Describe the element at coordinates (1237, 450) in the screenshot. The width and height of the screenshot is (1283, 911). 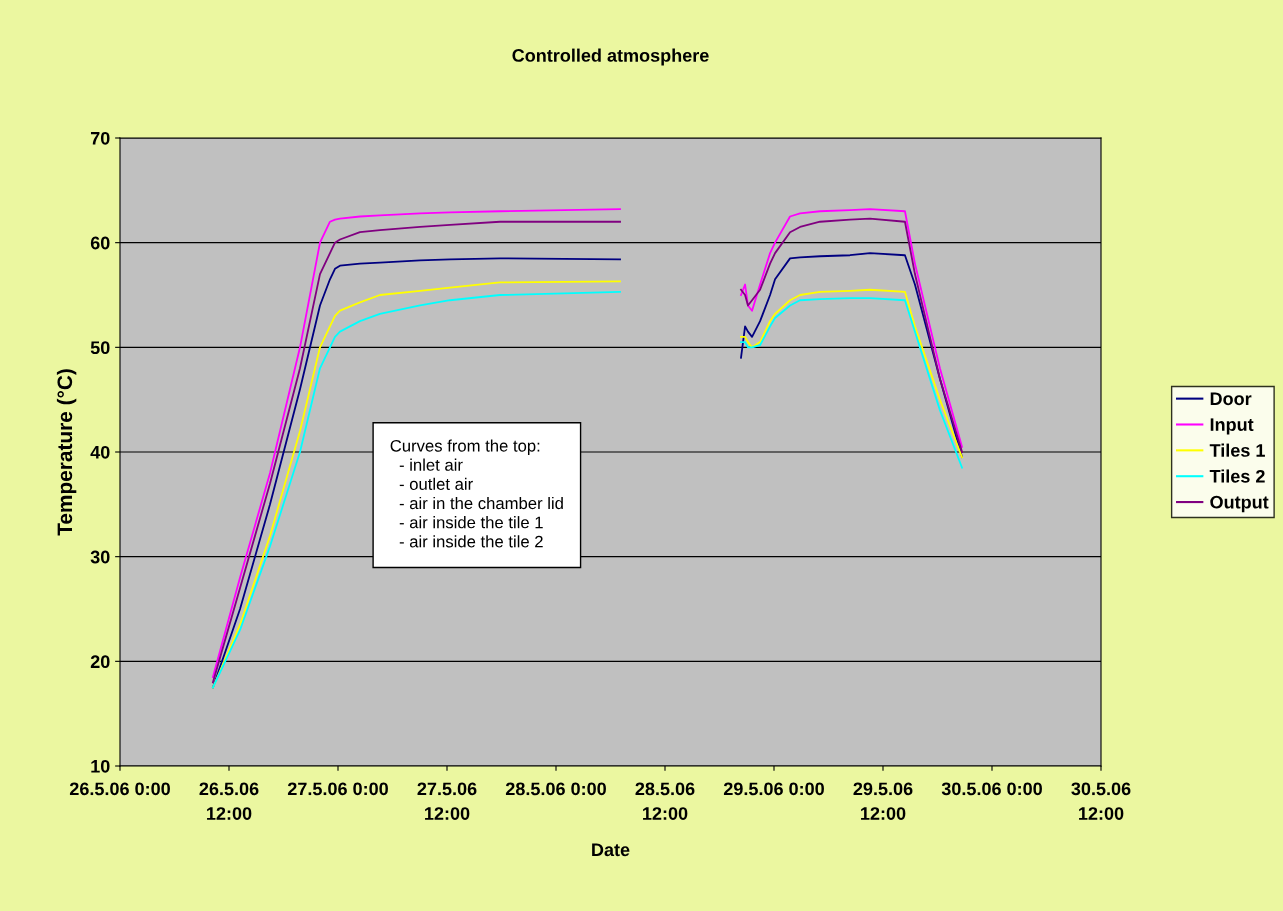
I see `legend-label: Tiles 1` at that location.